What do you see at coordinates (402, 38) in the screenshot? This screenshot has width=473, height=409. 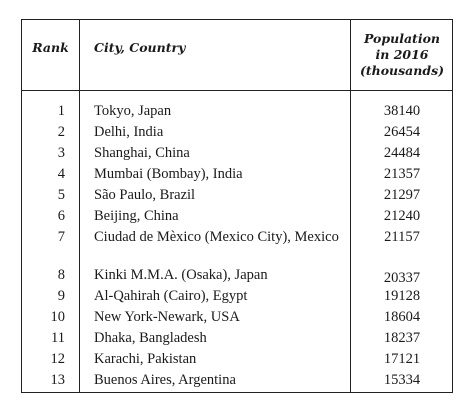 I see `header-population-line1: Population` at bounding box center [402, 38].